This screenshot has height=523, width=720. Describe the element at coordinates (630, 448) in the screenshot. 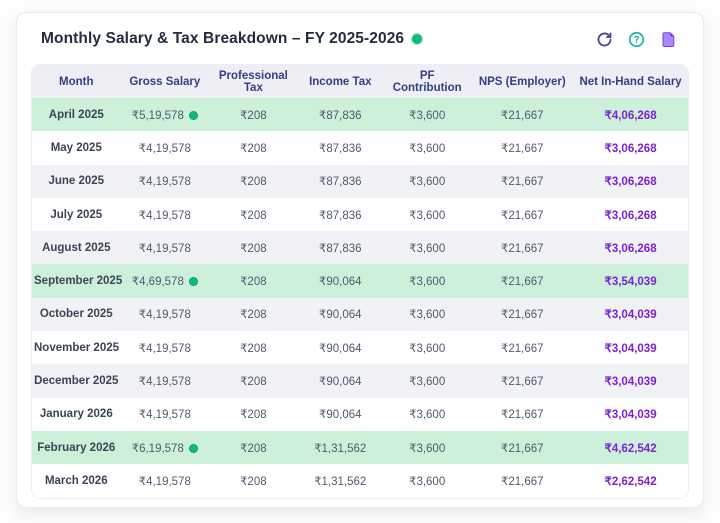

I see `net-salary-cell: ₹4,62,542` at that location.